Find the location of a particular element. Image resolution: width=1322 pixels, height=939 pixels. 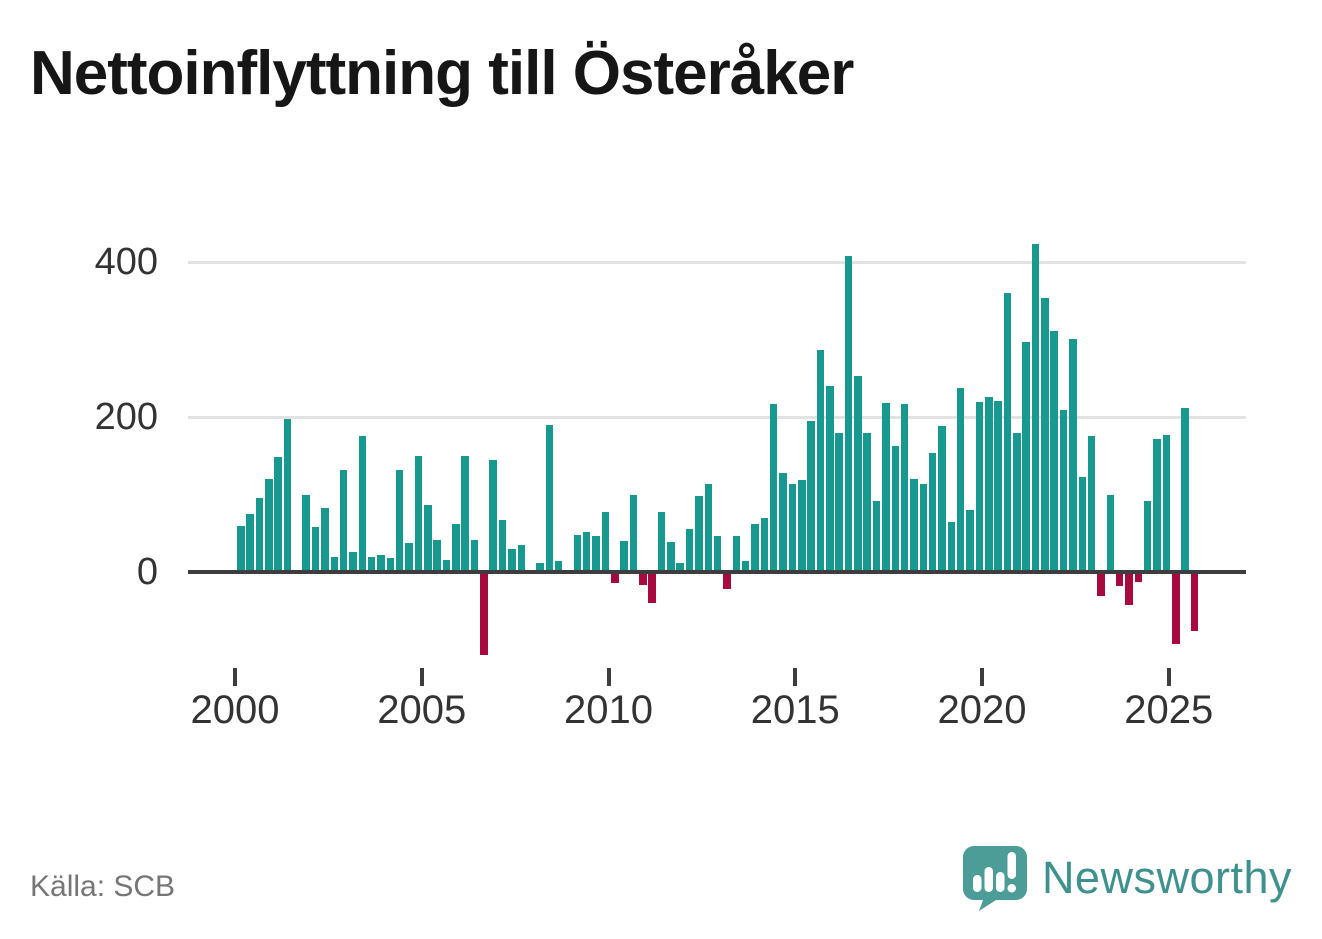

bar-2025Q2 is located at coordinates (1185, 491).